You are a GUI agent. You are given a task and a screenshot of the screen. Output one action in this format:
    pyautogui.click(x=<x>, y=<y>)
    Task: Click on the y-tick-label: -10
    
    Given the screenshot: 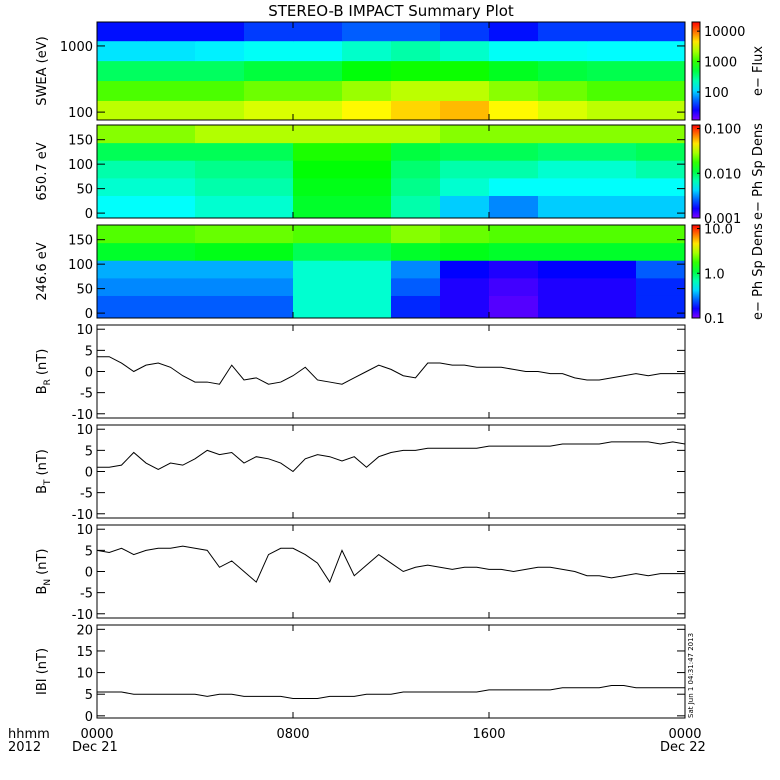 What is the action you would take?
    pyautogui.click(x=82, y=515)
    